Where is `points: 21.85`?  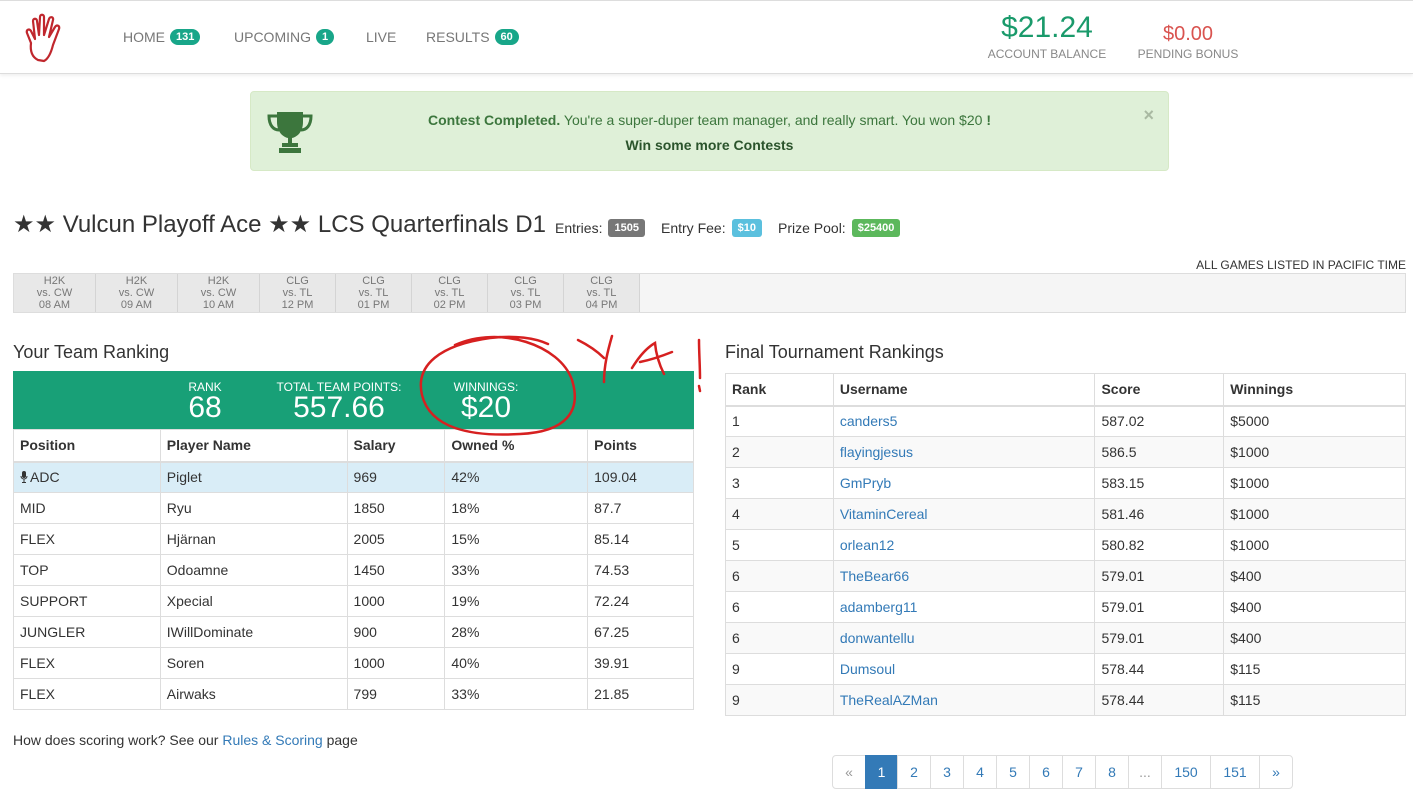
points: 21.85 is located at coordinates (640, 694).